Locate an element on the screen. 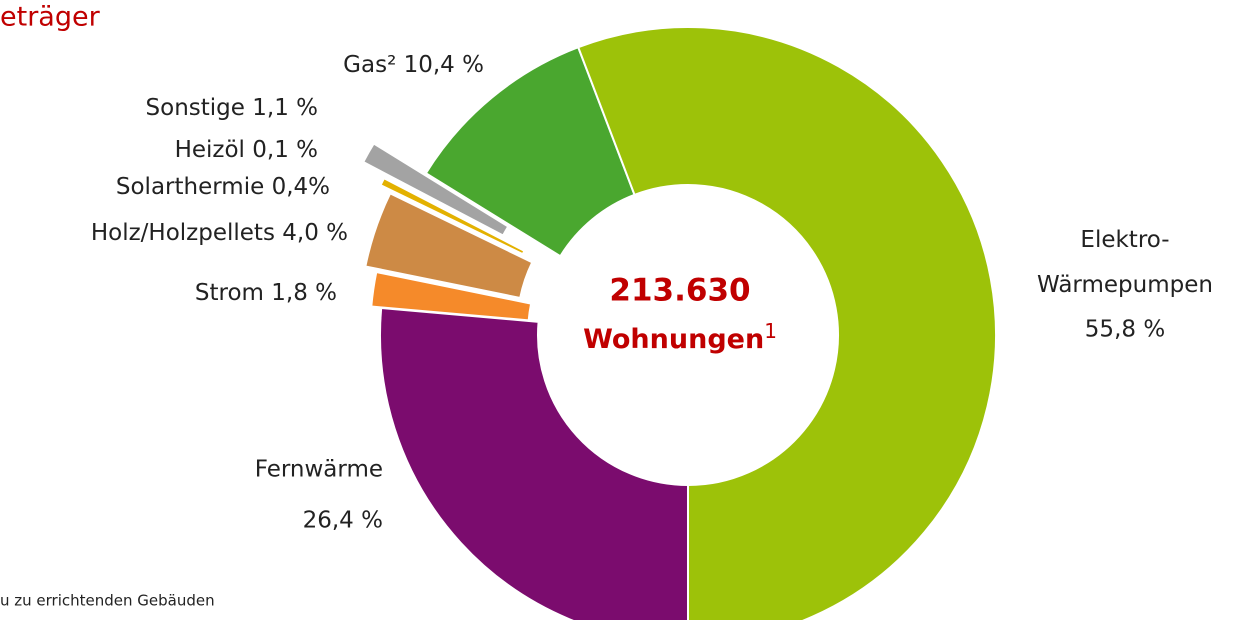  slice-label: Gas² 10,4 % is located at coordinates (413, 65).